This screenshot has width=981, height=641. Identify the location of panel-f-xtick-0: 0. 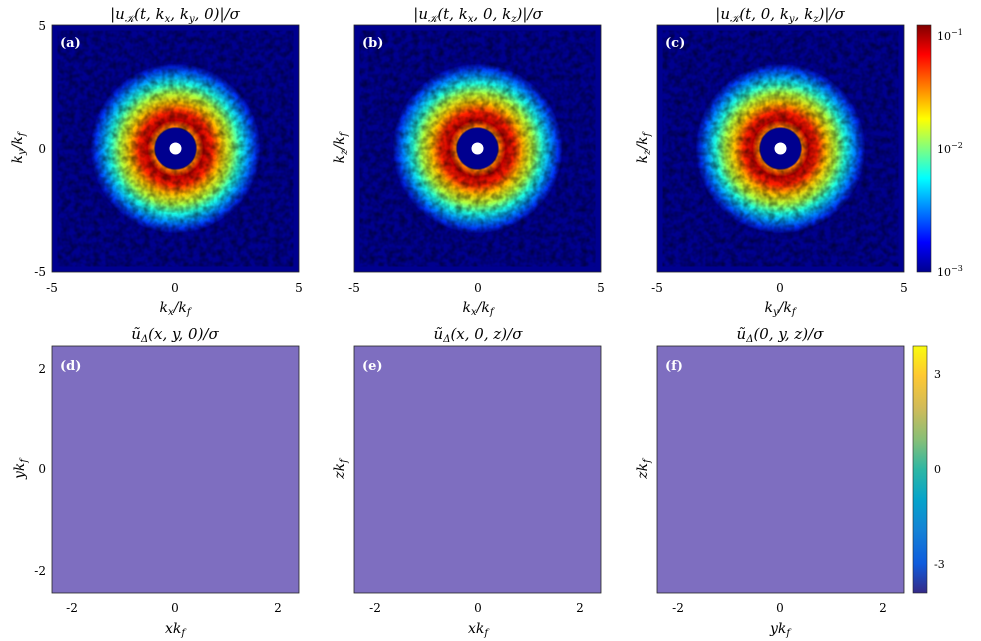
(780, 608).